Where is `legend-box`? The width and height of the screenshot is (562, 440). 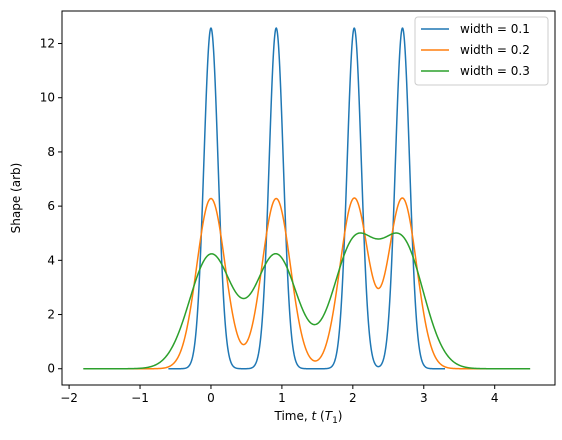
legend-box is located at coordinates (481, 51).